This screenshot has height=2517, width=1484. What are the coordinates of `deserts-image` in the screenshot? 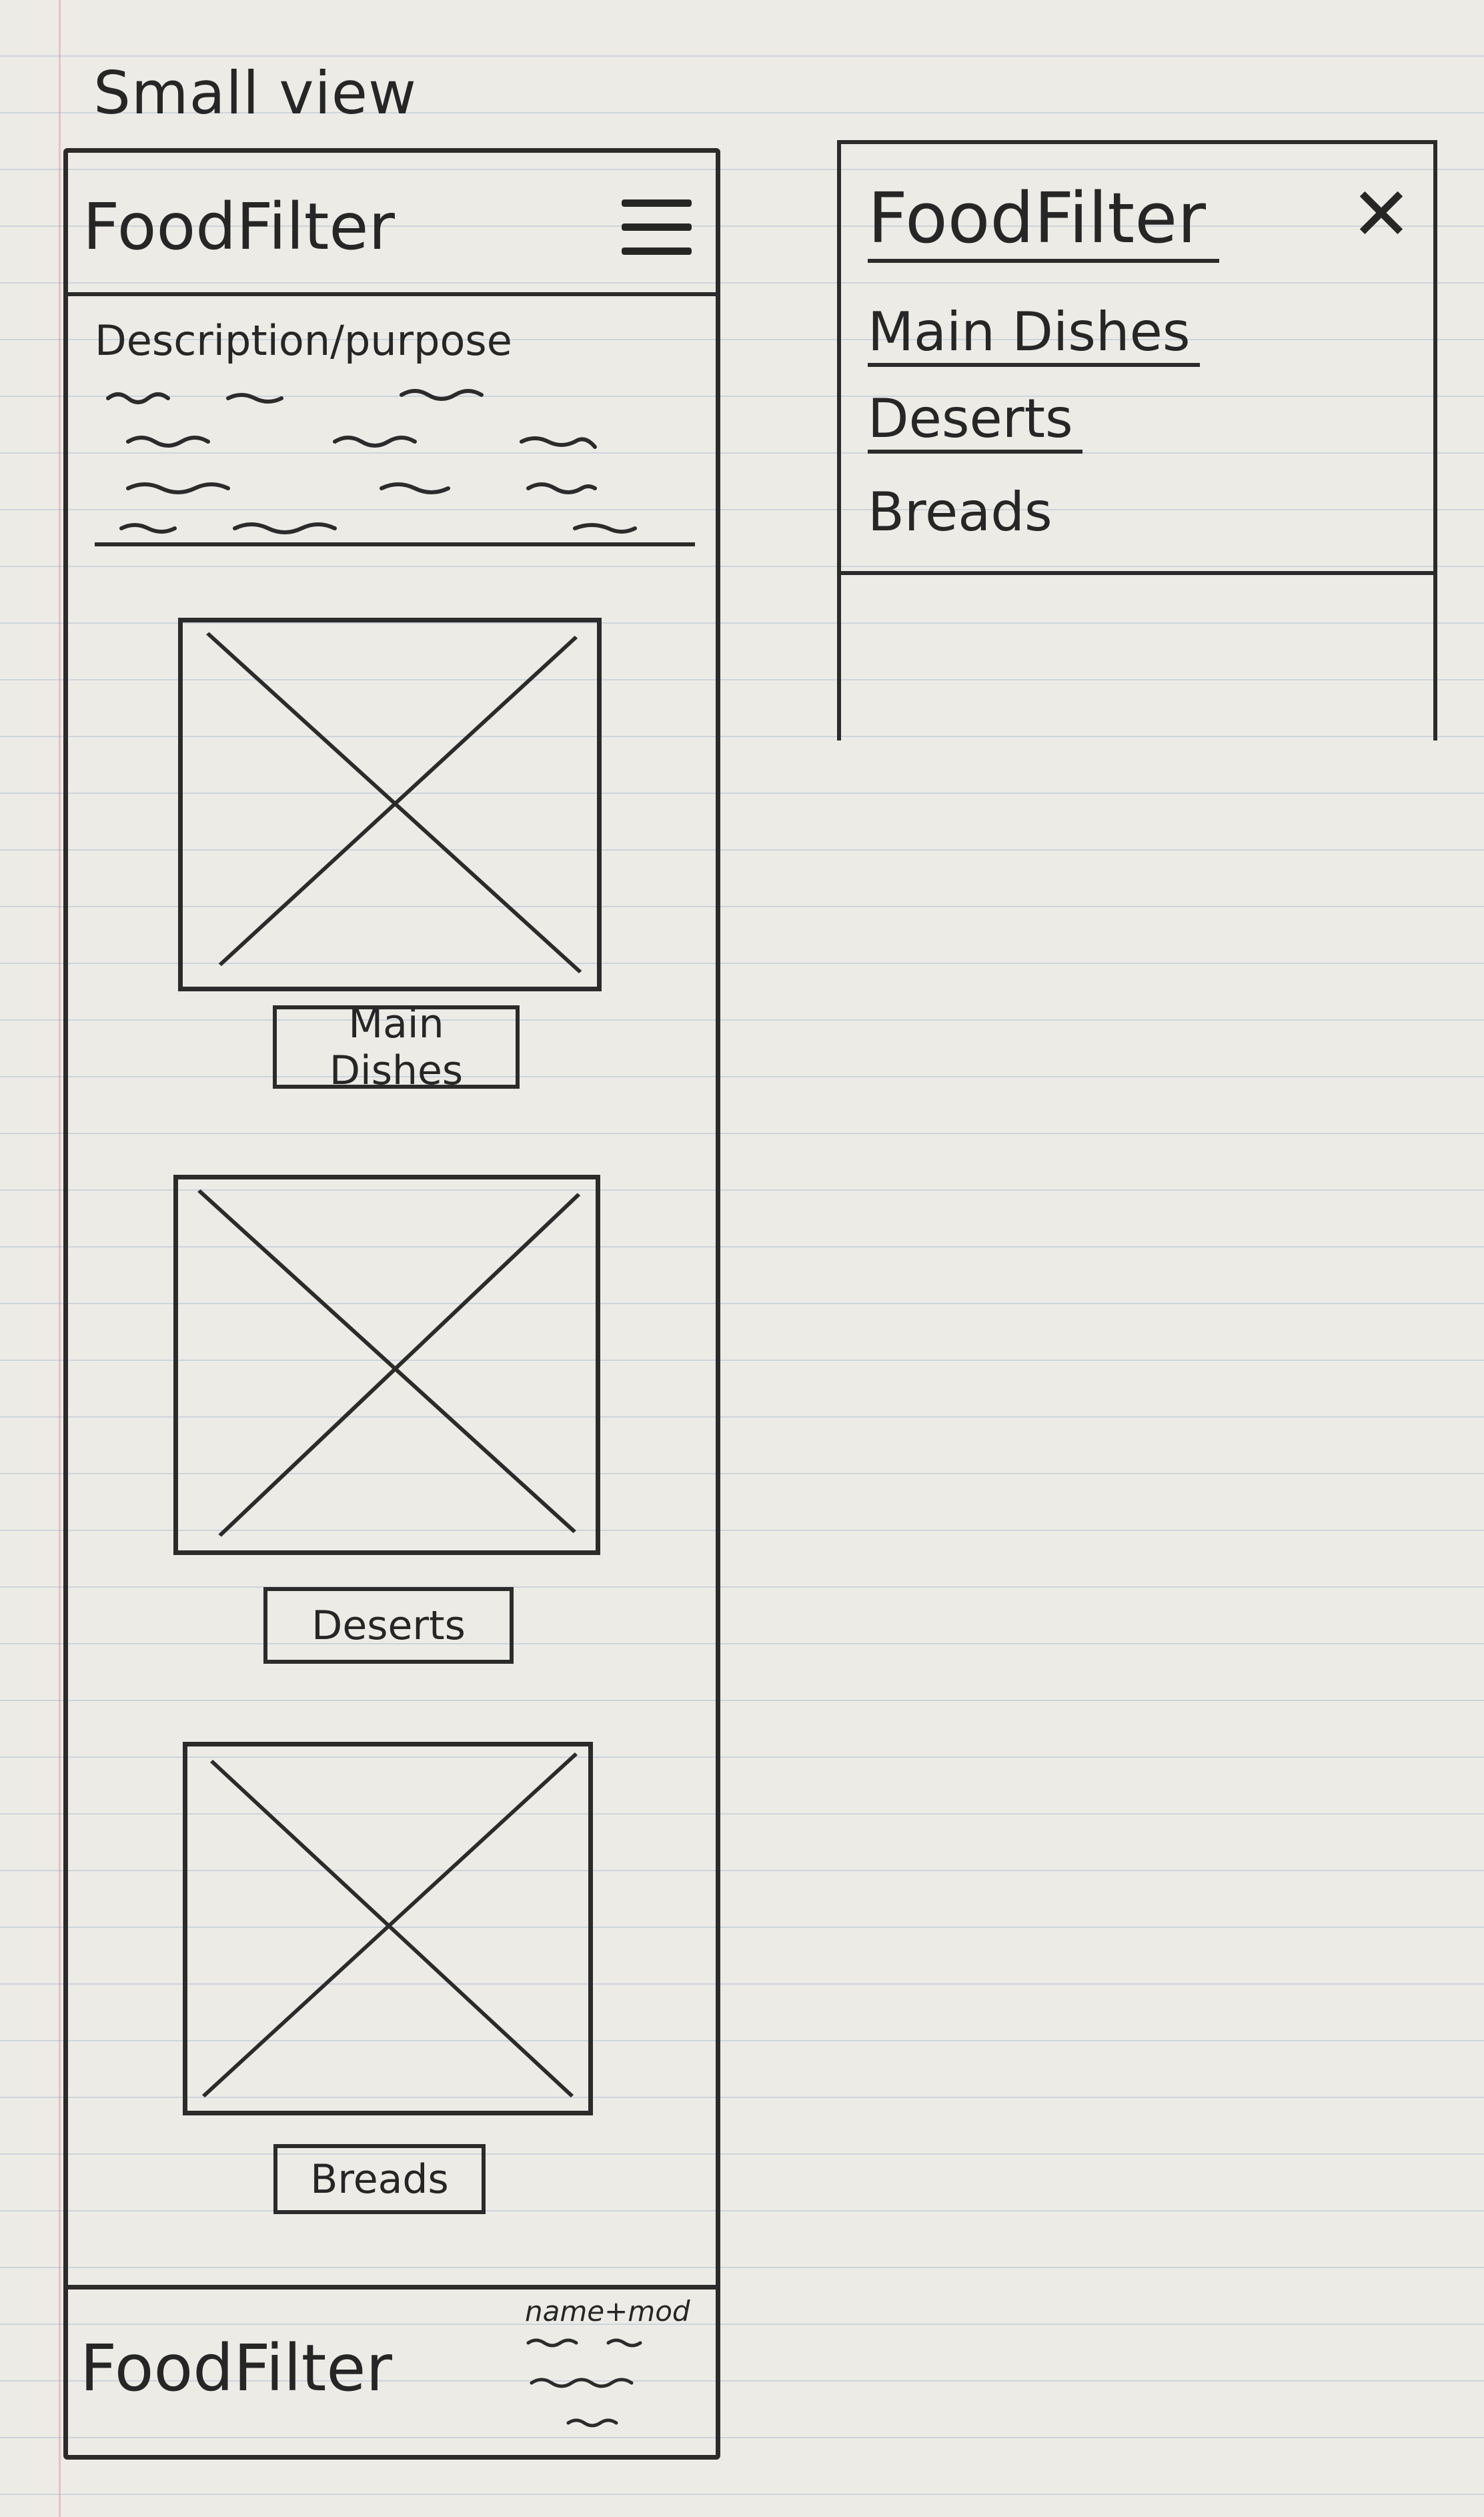 It's located at (387, 1365).